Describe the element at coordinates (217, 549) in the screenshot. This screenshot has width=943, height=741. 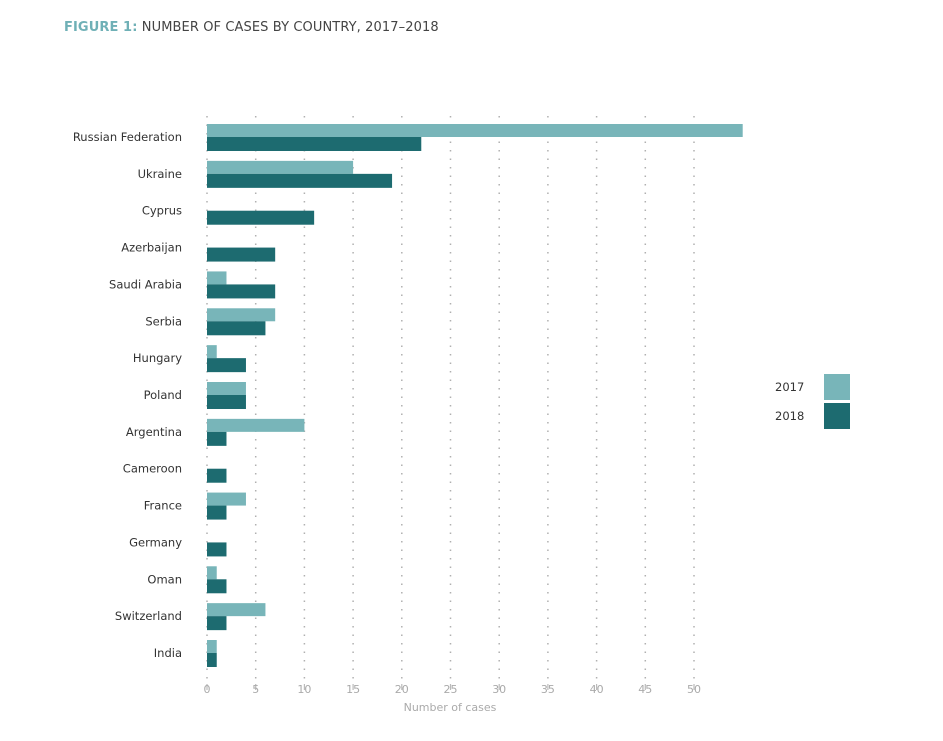
I see `bar-2018-germany` at that location.